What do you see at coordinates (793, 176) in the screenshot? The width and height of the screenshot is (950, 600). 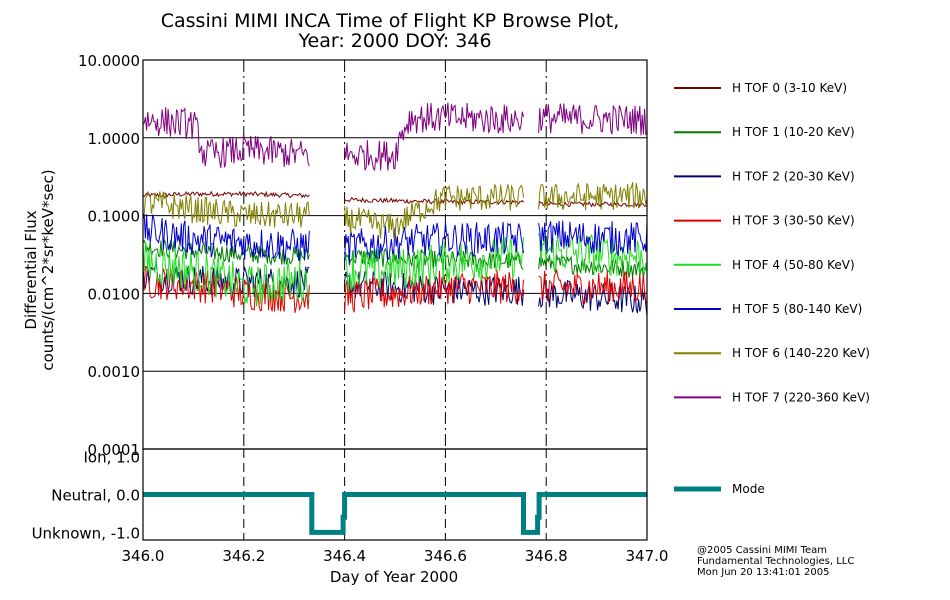 I see `legend-label-2: H TOF 2 (20-30 KeV)` at bounding box center [793, 176].